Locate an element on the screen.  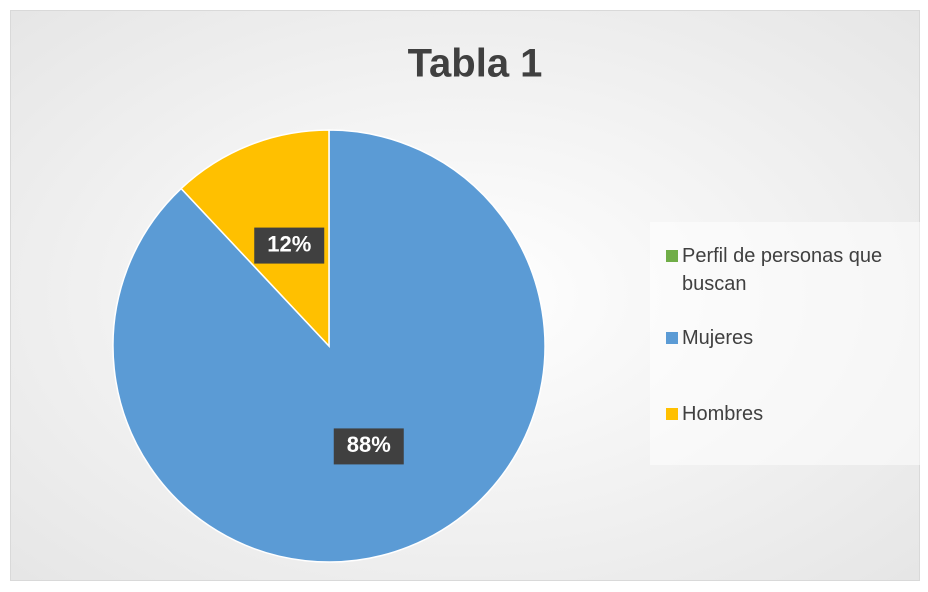
legend-label: Mujeres is located at coordinates (718, 338).